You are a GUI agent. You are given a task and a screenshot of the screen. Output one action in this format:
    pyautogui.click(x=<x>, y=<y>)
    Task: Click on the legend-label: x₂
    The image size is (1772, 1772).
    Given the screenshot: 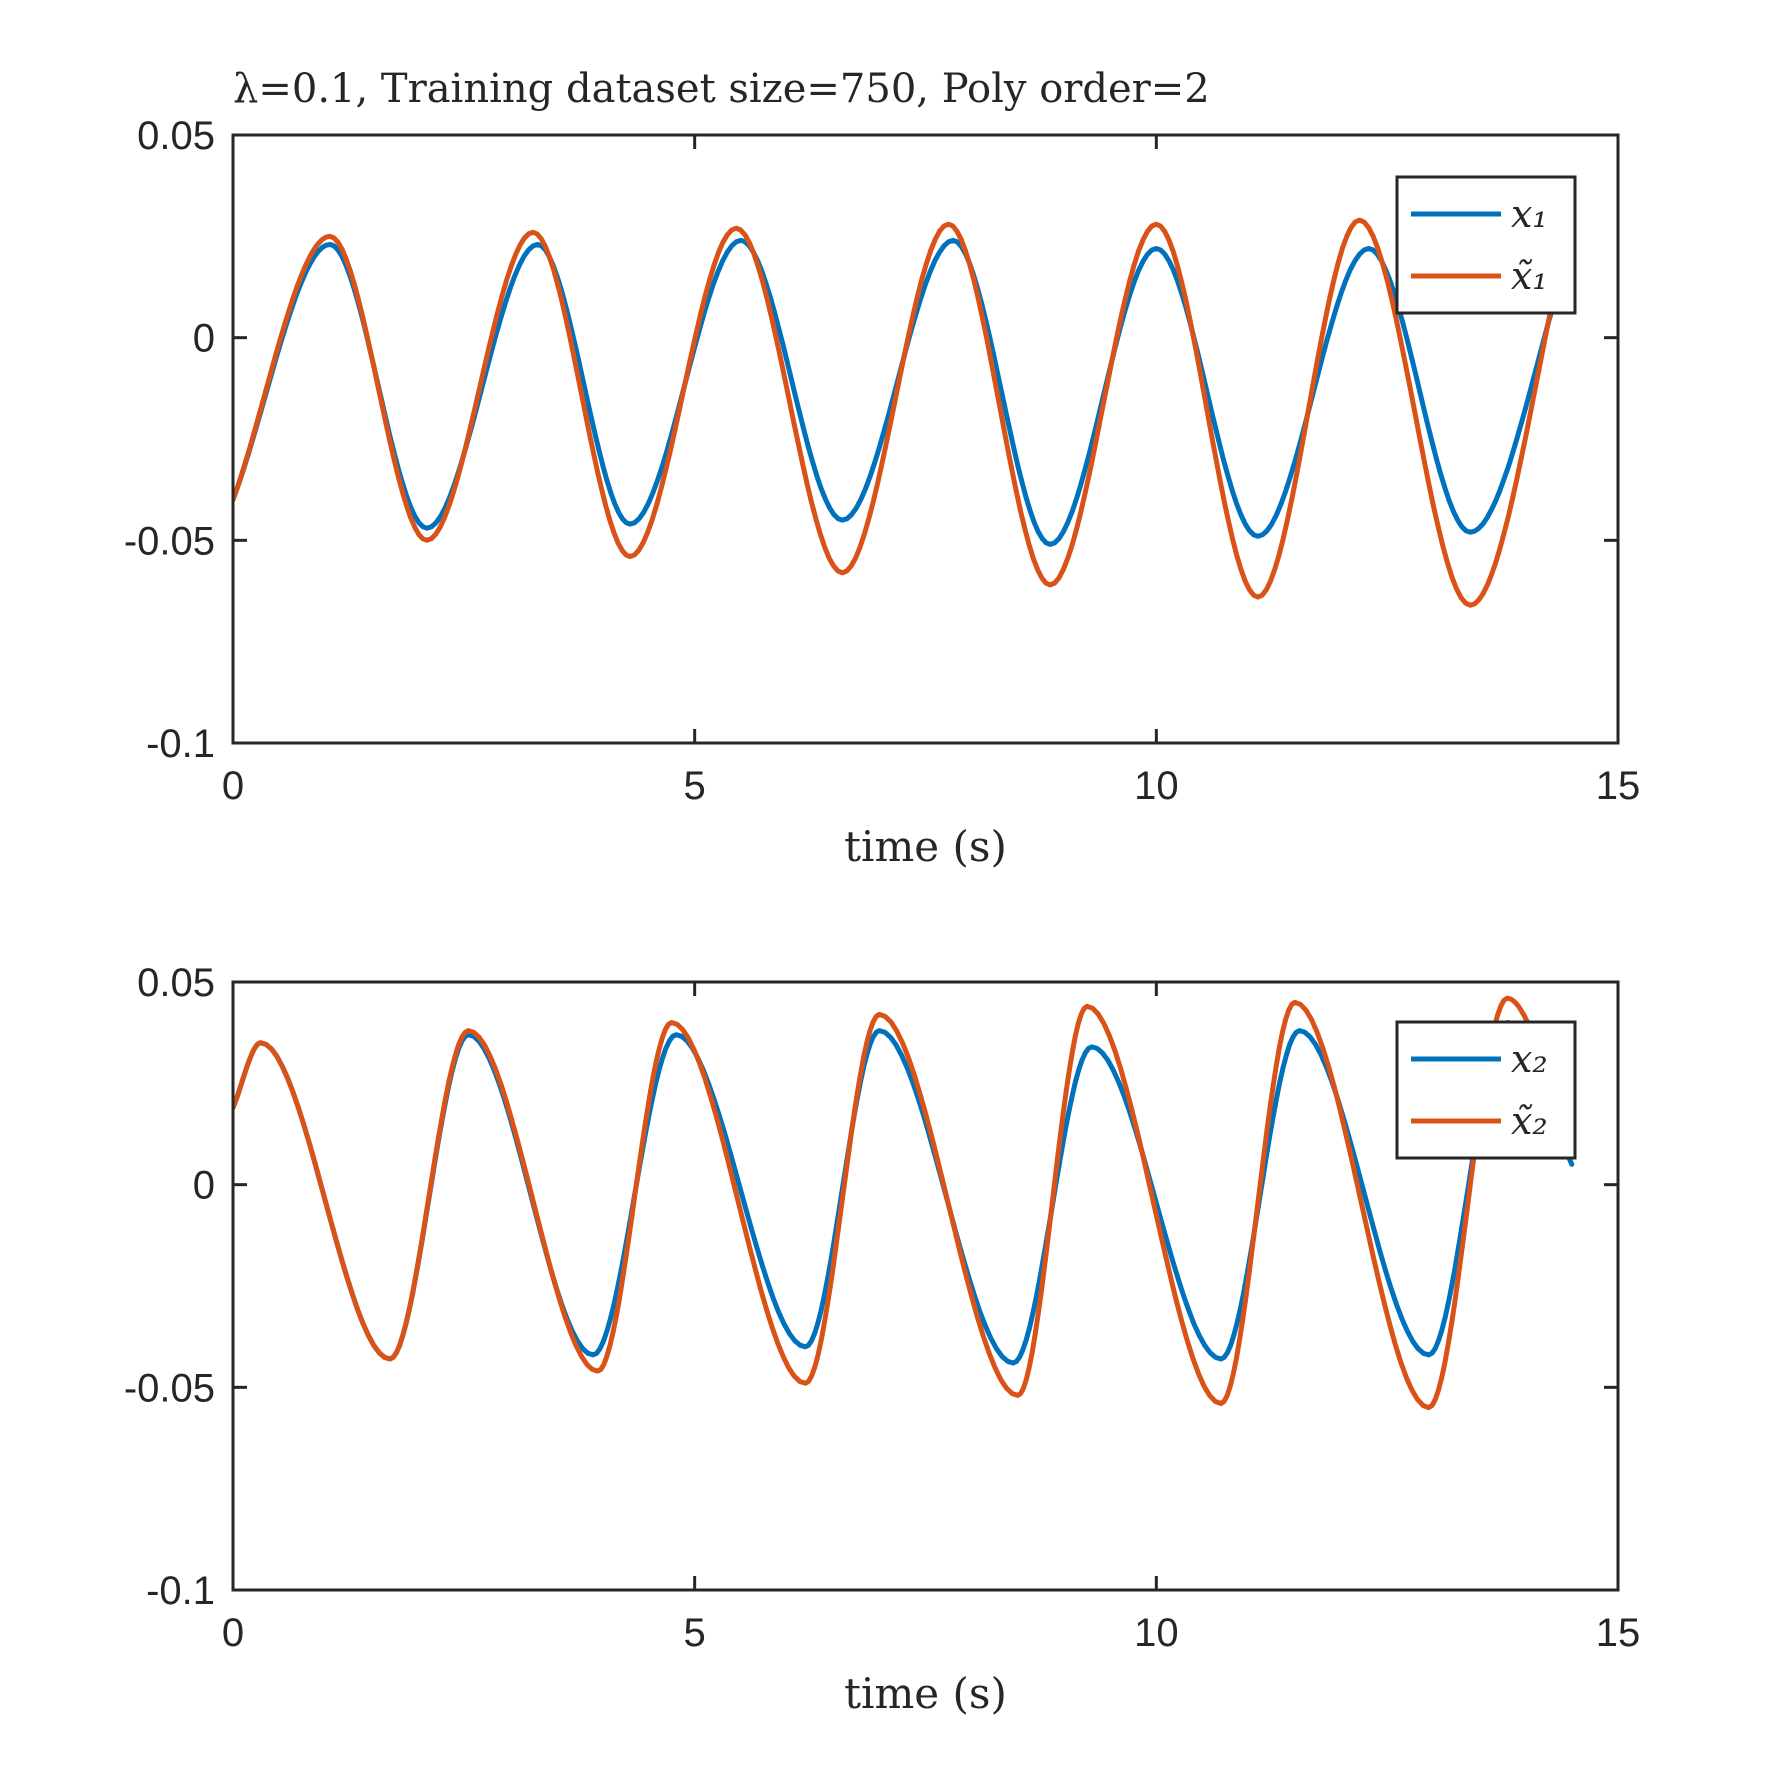 What is the action you would take?
    pyautogui.click(x=1529, y=1059)
    